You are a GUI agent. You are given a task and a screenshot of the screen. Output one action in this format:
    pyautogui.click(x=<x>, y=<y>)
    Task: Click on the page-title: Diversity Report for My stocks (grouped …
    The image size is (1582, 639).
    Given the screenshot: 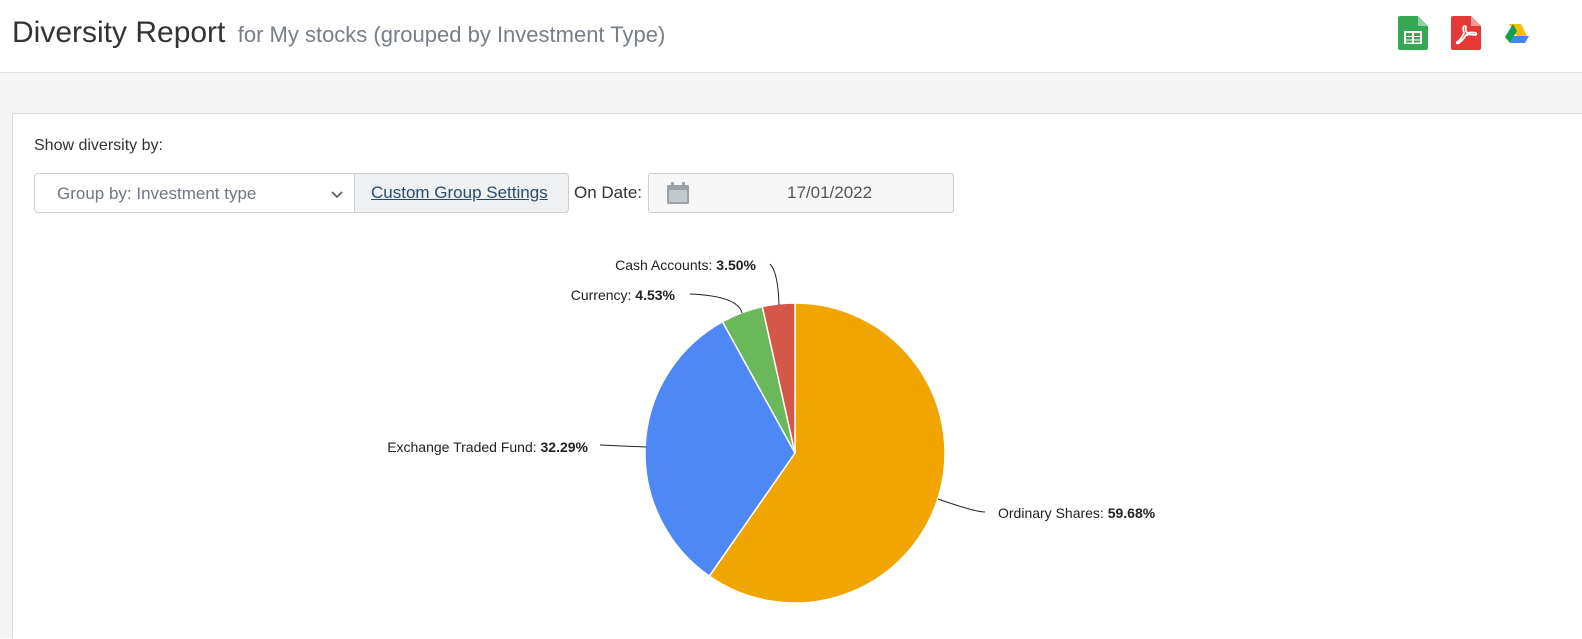 What is the action you would take?
    pyautogui.click(x=338, y=33)
    